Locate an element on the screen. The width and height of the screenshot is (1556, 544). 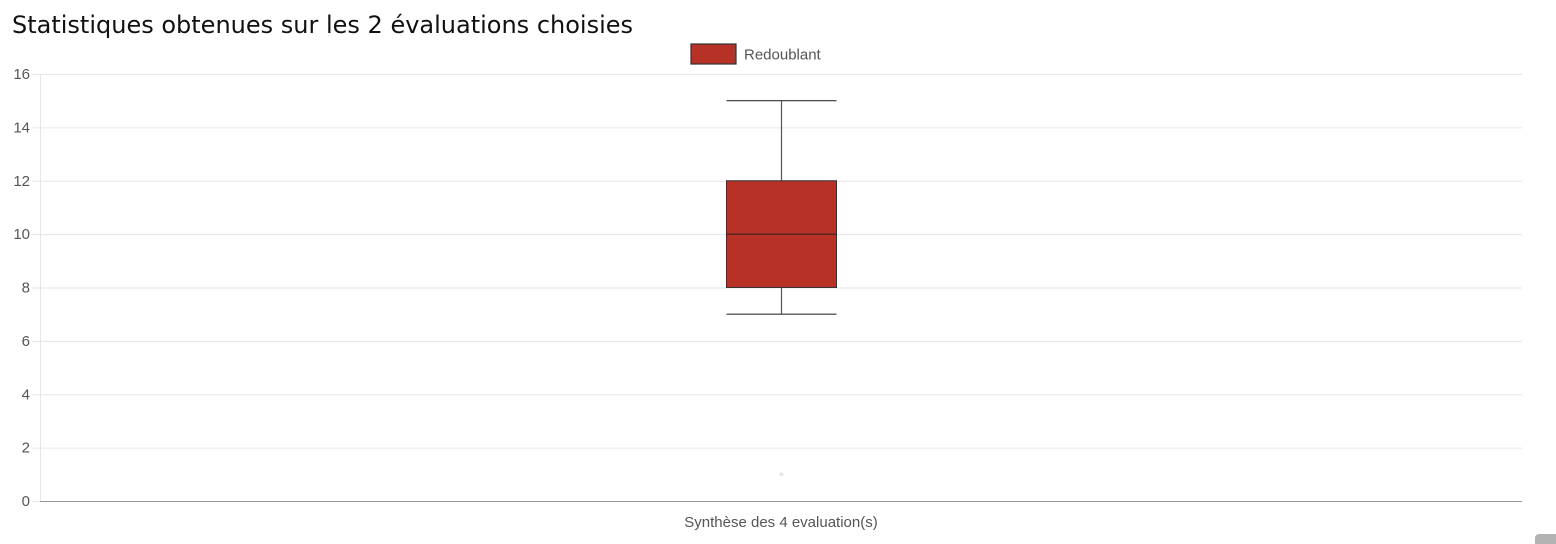
legend-swatch is located at coordinates (713, 54).